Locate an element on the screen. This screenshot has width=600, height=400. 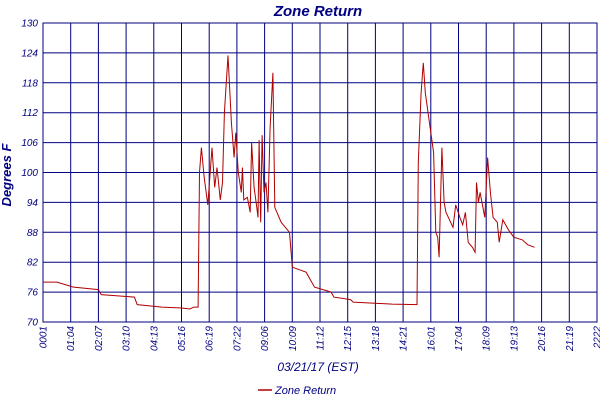
x-tick-label: 11:12 is located at coordinates (321, 338).